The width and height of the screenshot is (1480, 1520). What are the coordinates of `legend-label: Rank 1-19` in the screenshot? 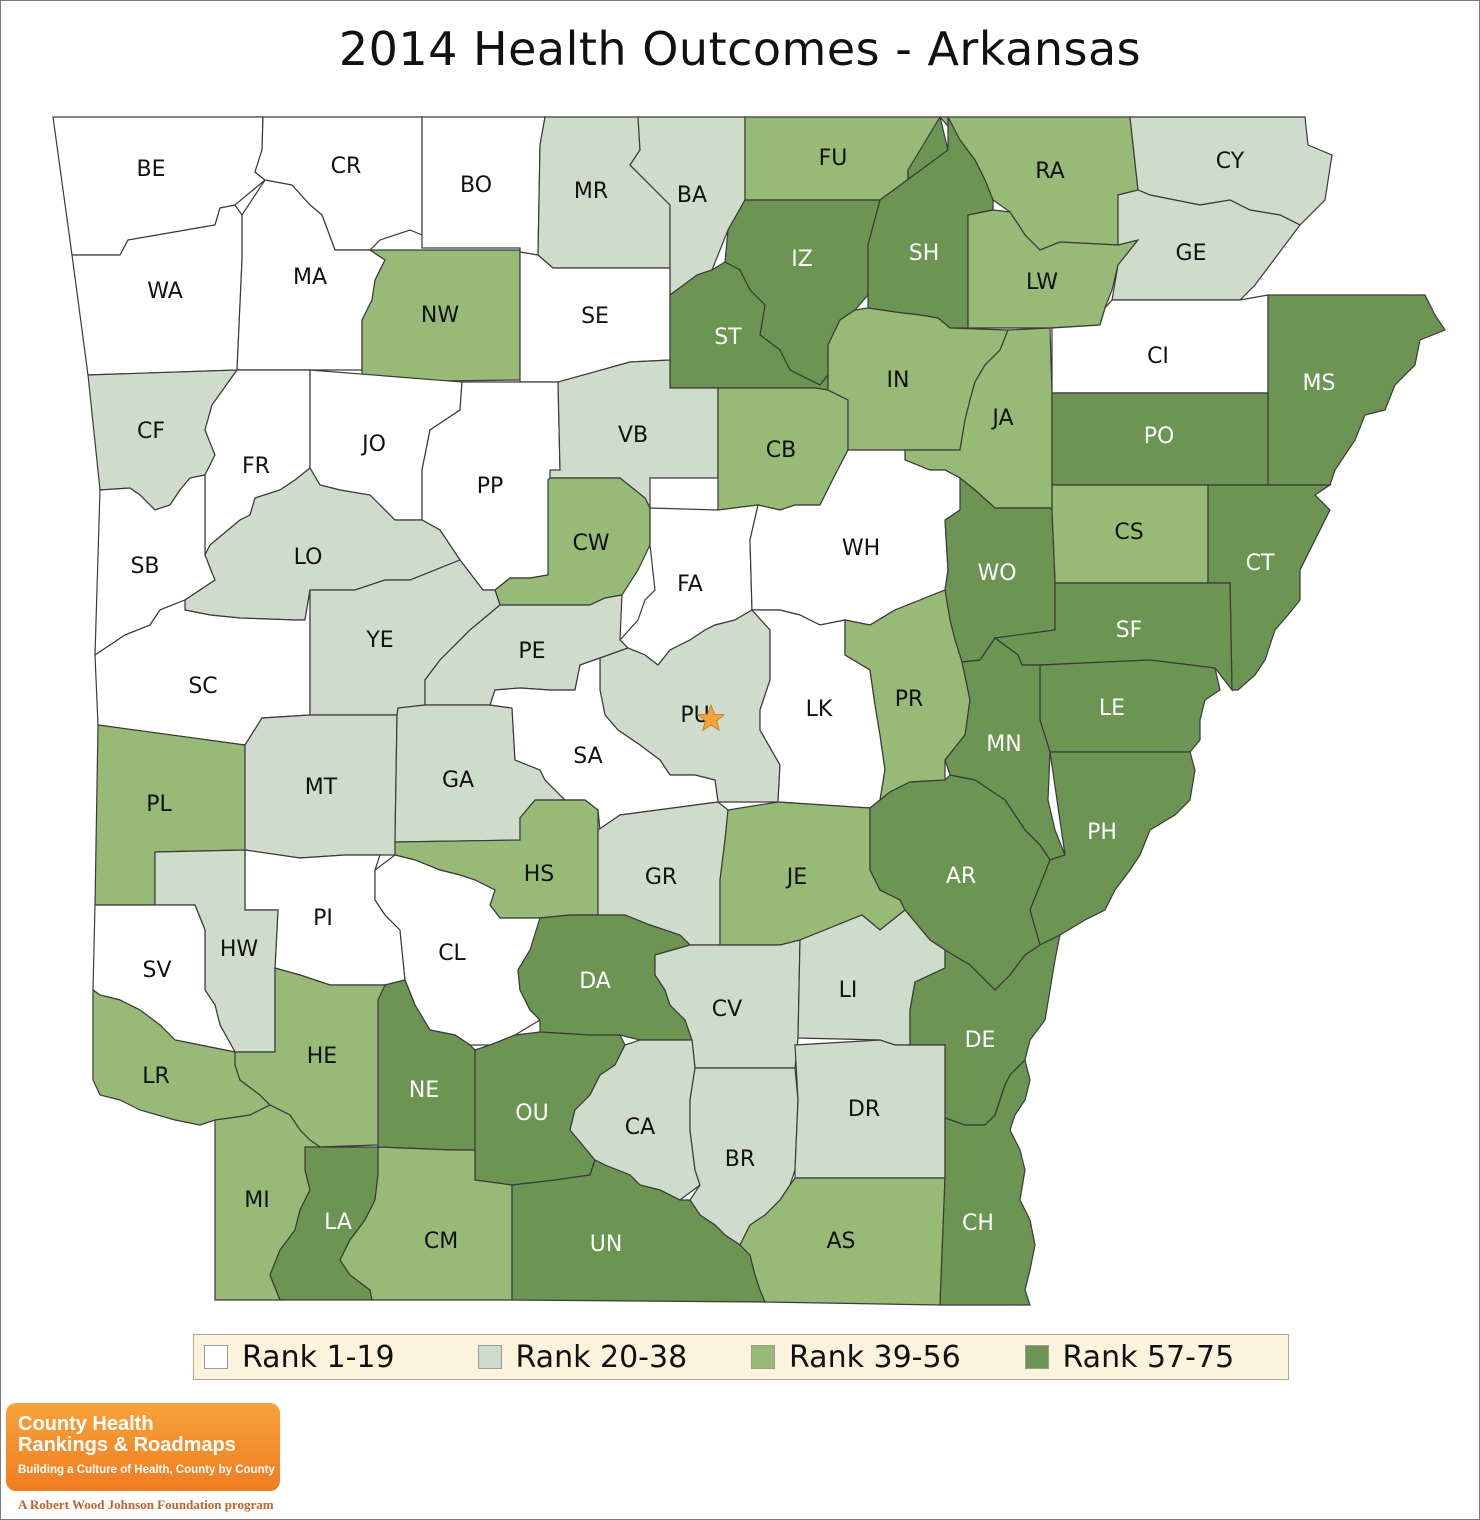 It's located at (318, 1357).